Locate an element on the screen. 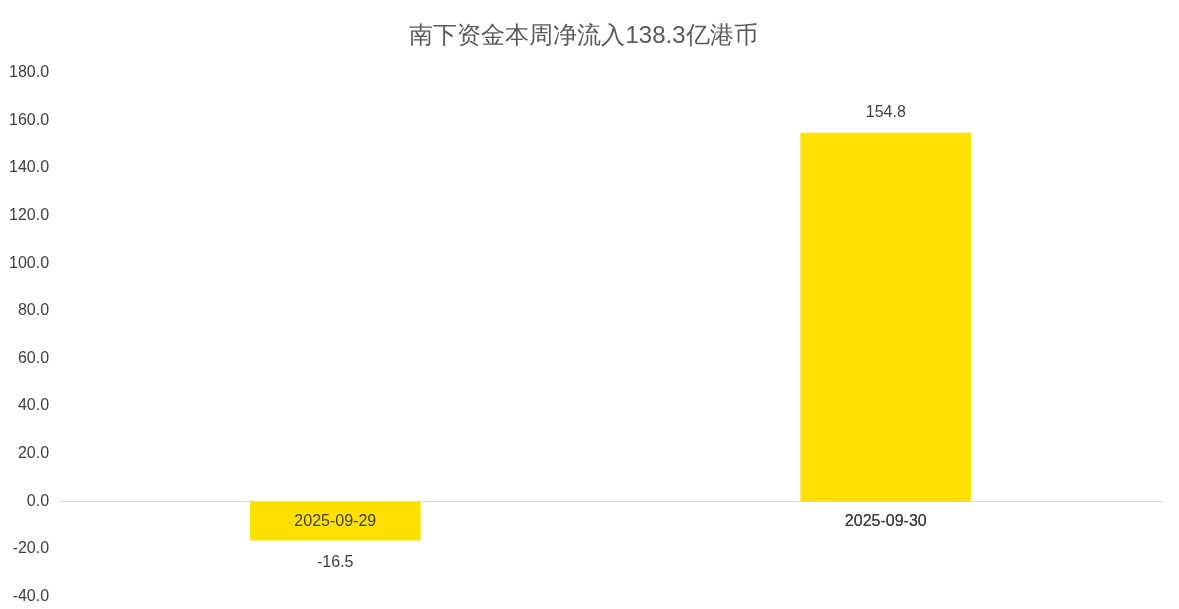 This screenshot has height=609, width=1179. y-tick-label: 100.0 is located at coordinates (29, 262).